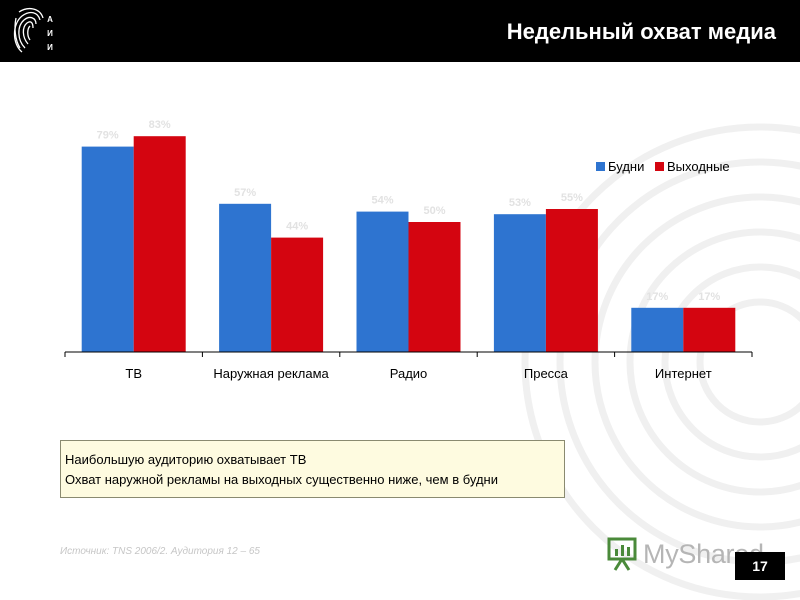  I want to click on legend-label-weekend: Выходные, so click(698, 166).